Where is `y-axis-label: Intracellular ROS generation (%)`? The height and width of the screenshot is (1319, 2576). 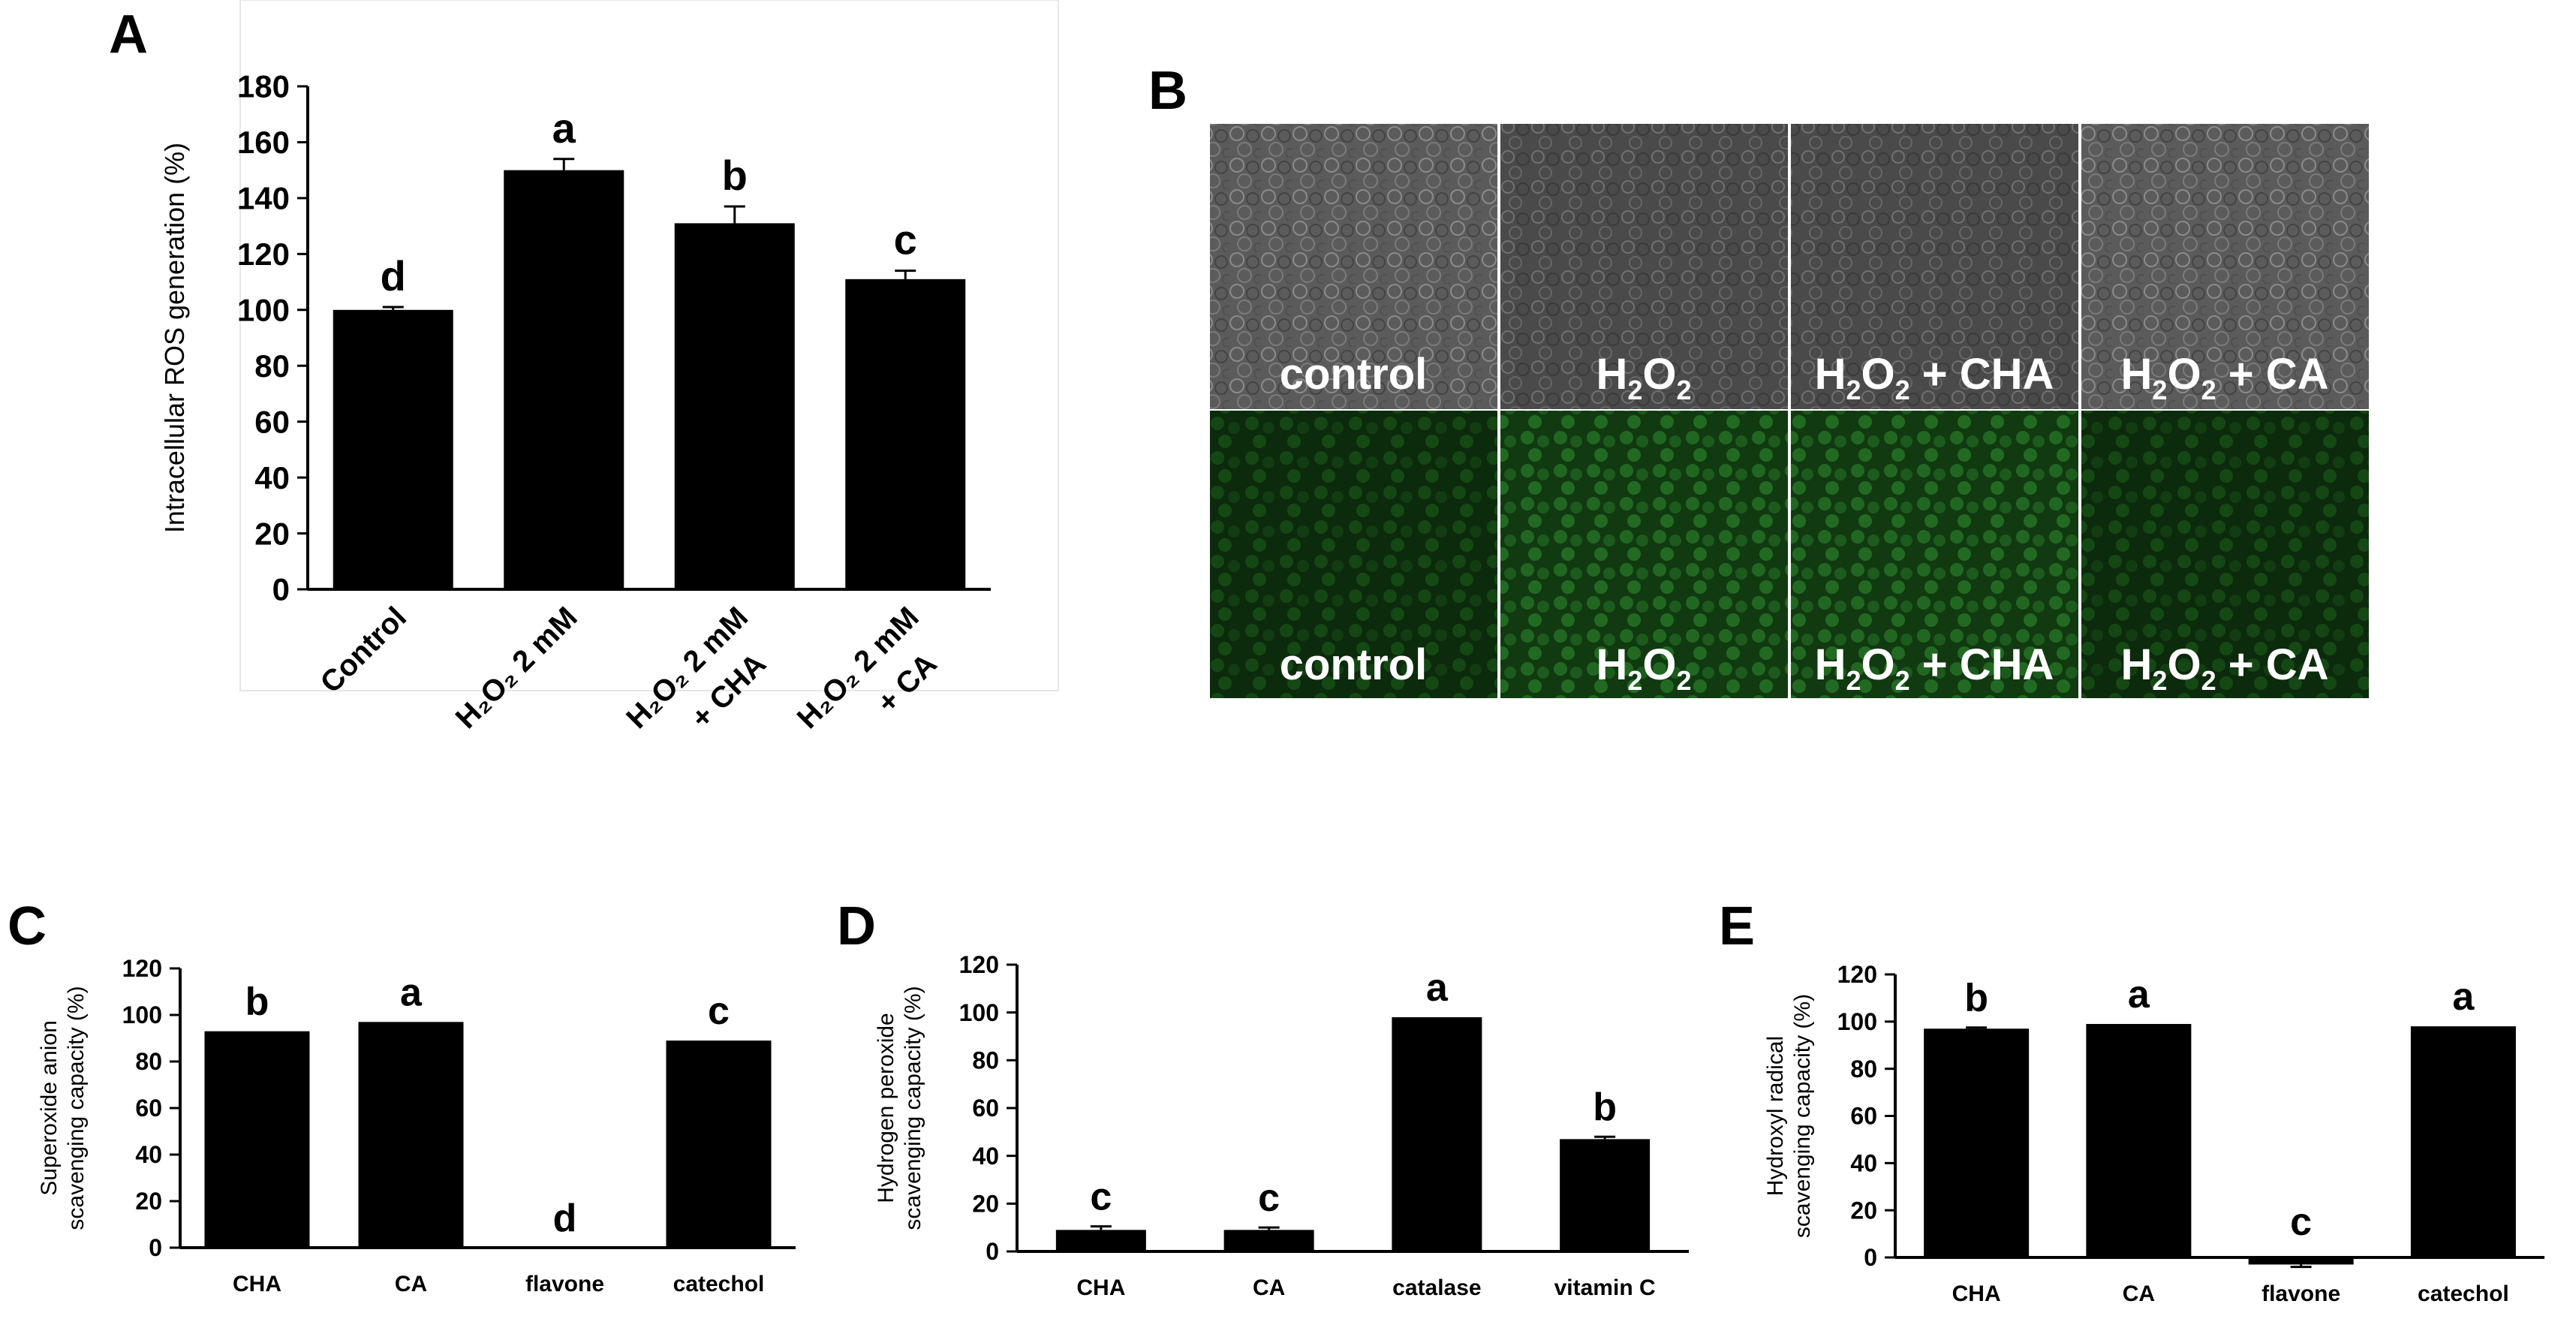 y-axis-label: Intracellular ROS generation (%) is located at coordinates (174, 338).